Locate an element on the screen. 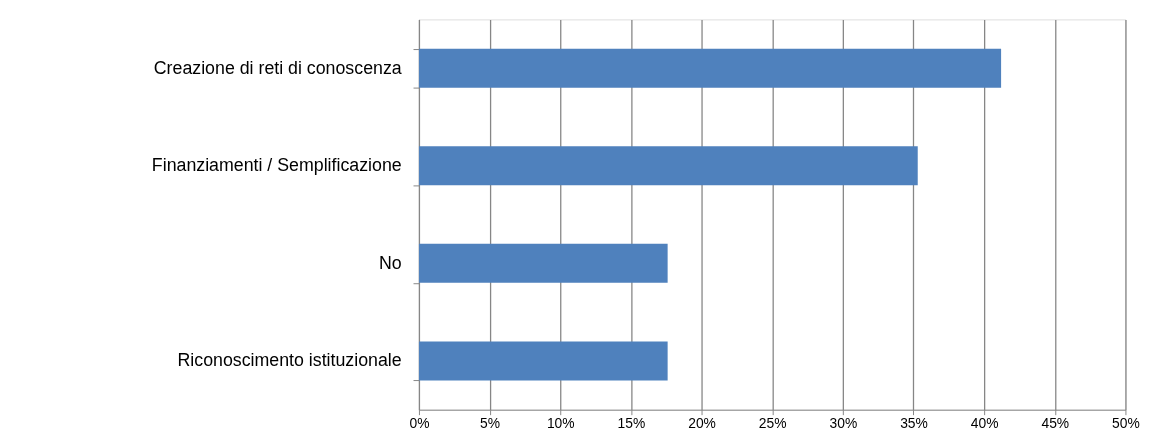 The height and width of the screenshot is (448, 1162). x-tick-label: 15% is located at coordinates (631, 422).